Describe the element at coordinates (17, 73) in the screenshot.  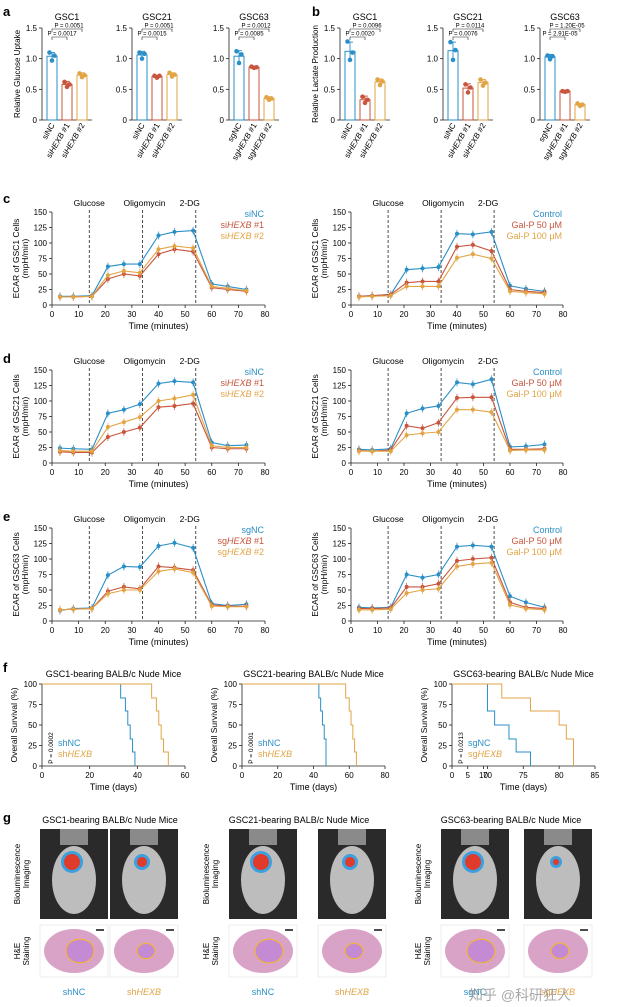
I see `y-axis-label: Relative Glucose Uptake` at that location.